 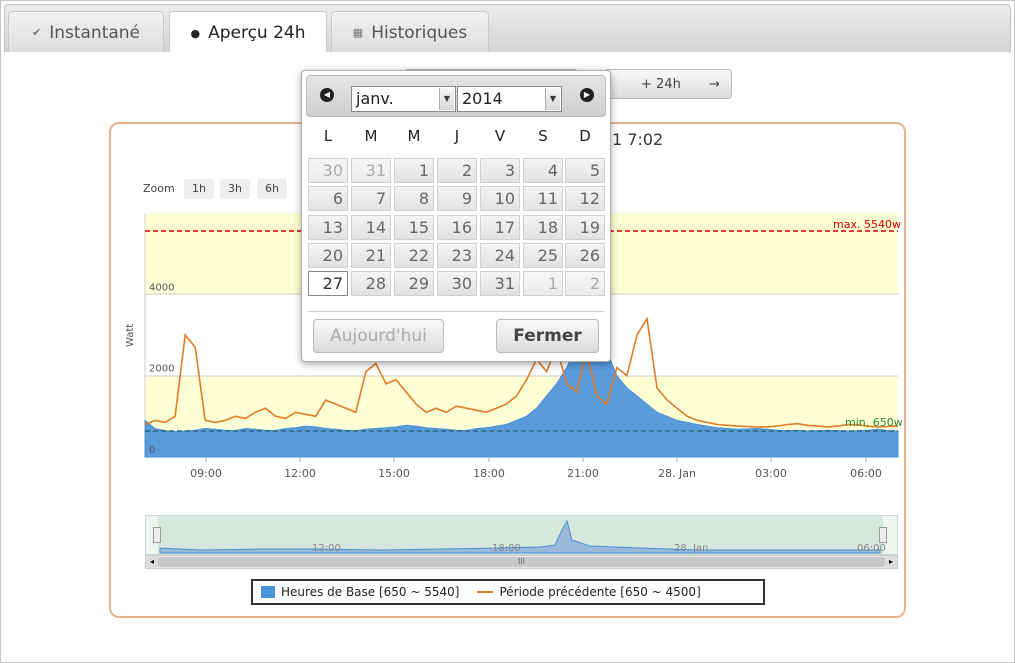 I want to click on tab-label: Aperçu 24h, so click(x=257, y=33).